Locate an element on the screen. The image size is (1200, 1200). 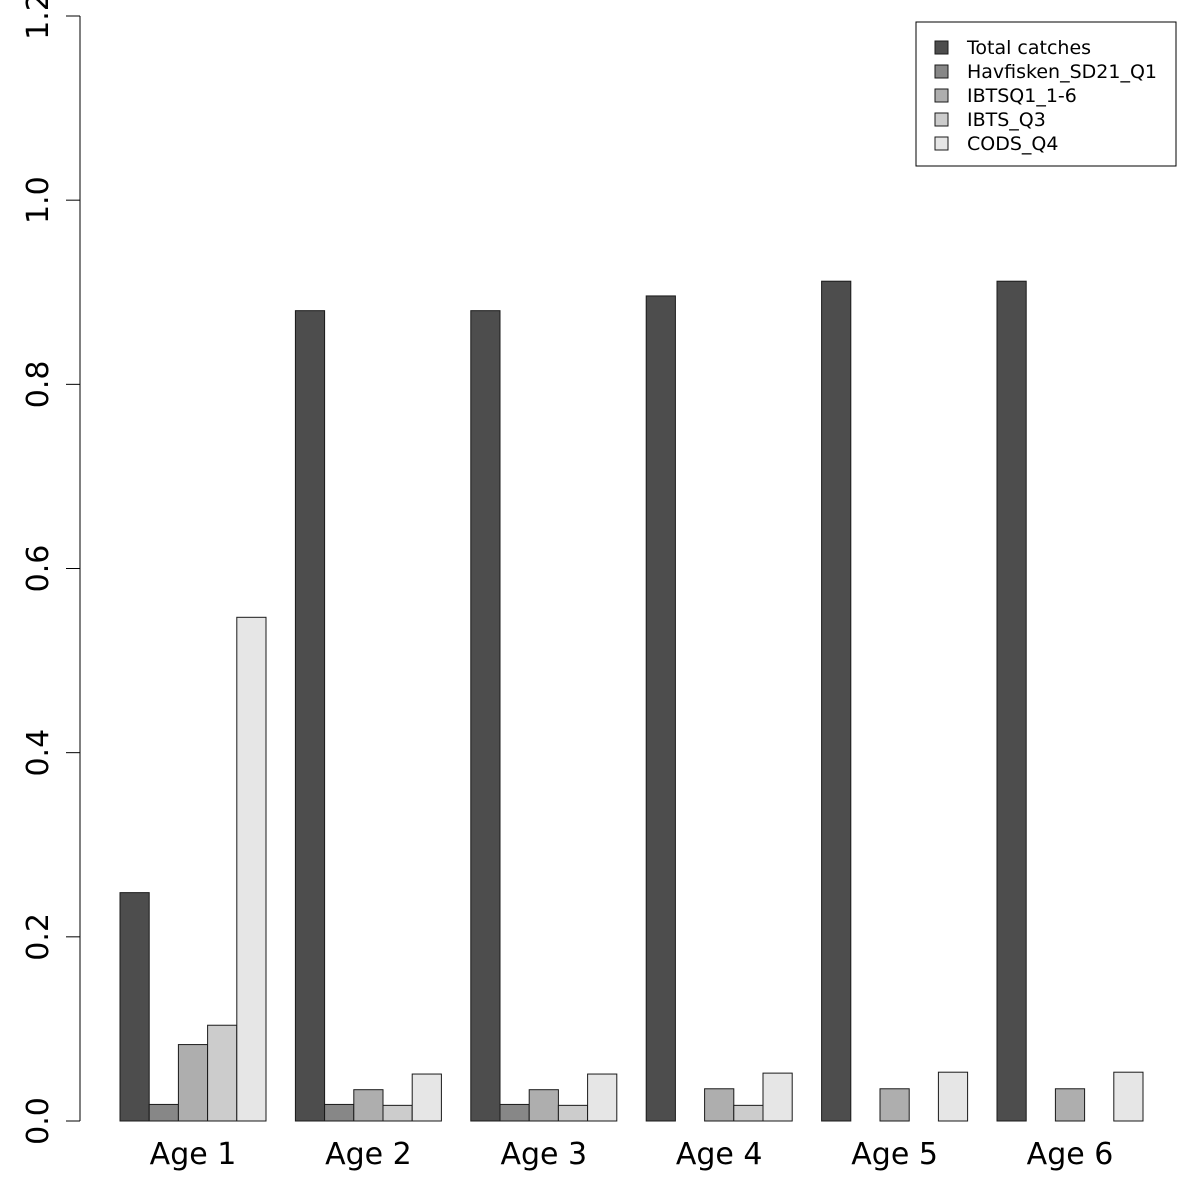
category-label: Age 6 is located at coordinates (1070, 1154).